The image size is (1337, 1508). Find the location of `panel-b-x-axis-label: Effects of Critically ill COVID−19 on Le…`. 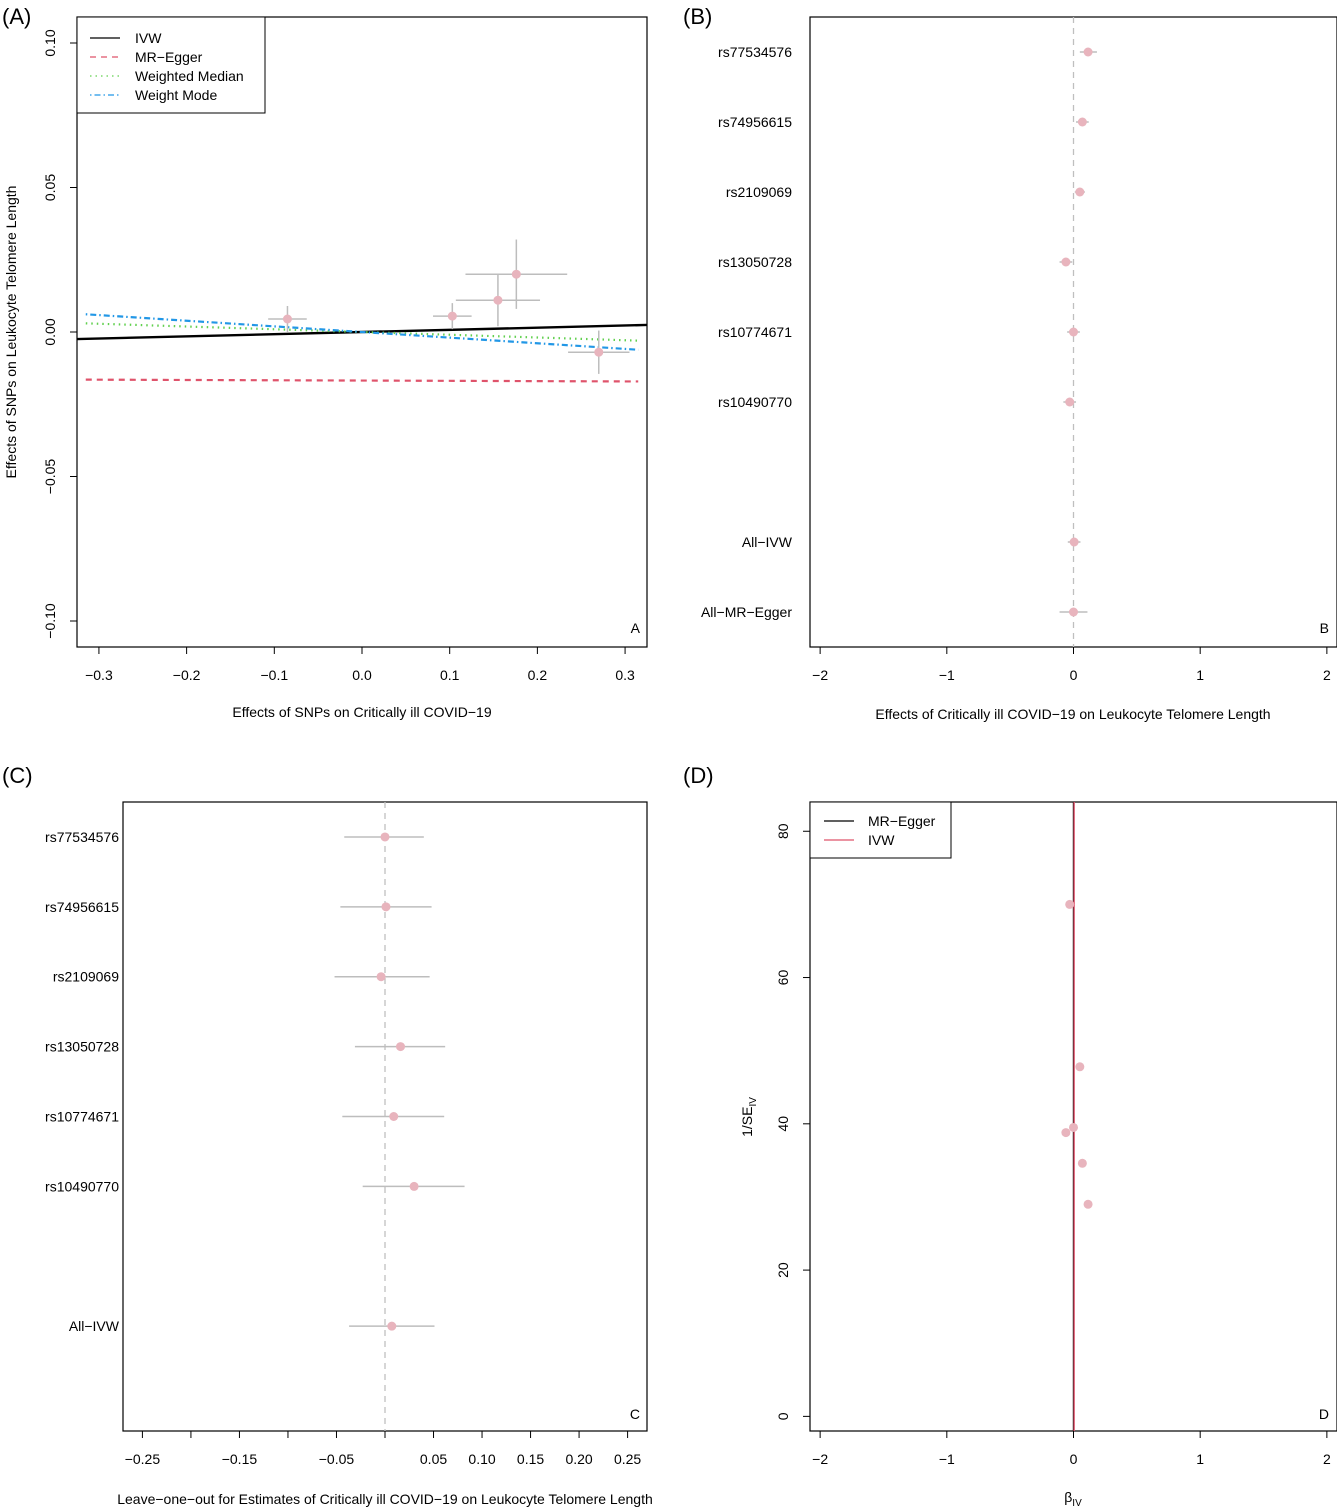

panel-b-x-axis-label: Effects of Critically ill COVID−19 on Le… is located at coordinates (1072, 714).